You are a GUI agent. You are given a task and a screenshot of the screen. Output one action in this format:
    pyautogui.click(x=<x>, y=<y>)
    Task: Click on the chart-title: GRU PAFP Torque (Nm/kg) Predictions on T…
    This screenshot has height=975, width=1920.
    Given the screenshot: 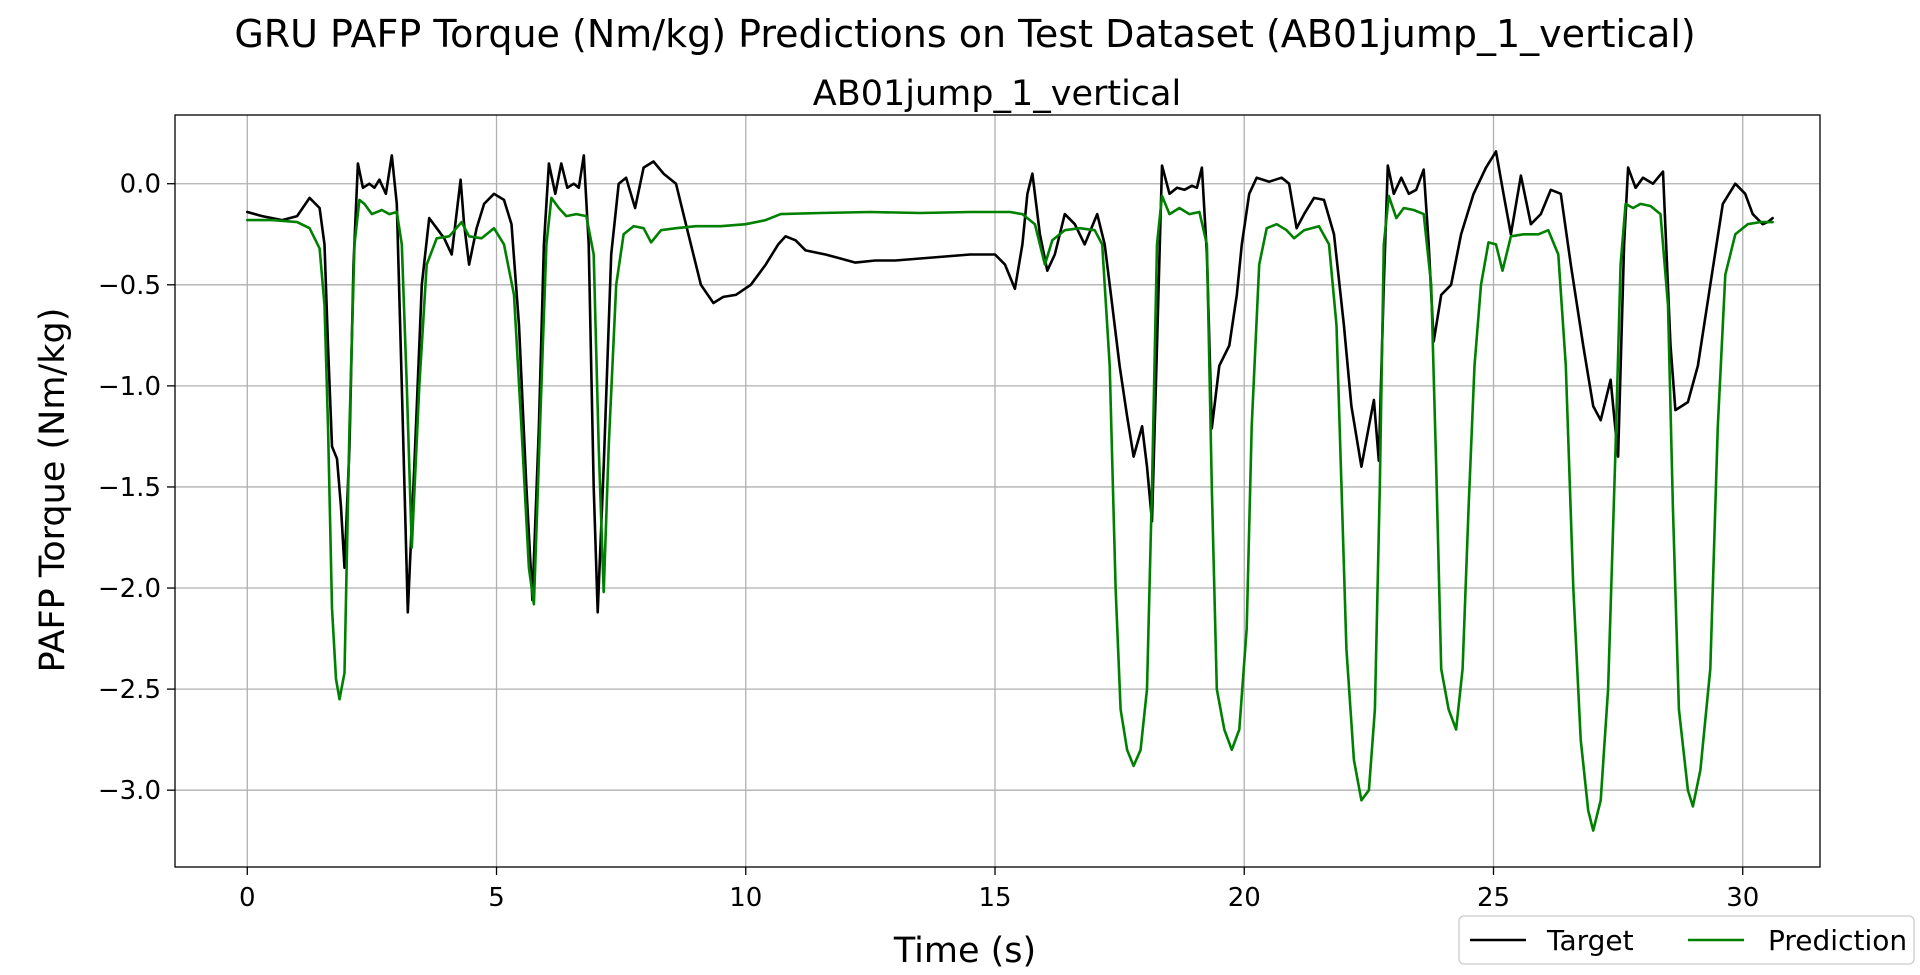 What is the action you would take?
    pyautogui.click(x=964, y=34)
    